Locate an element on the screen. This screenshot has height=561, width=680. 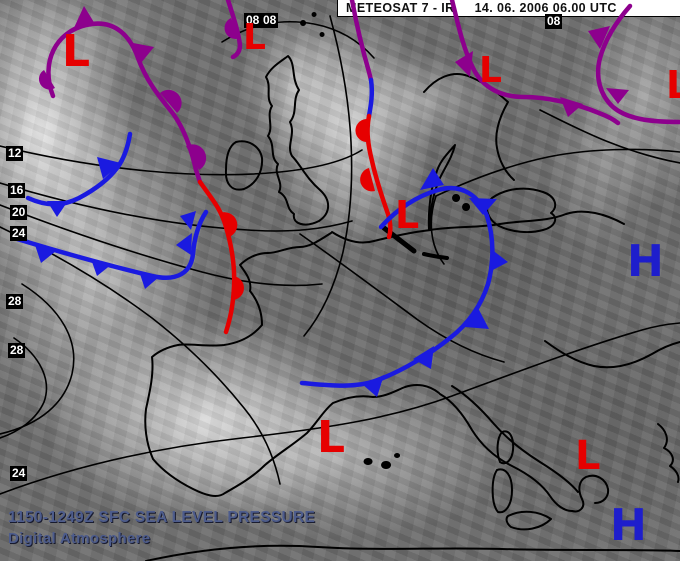
credit-line-2: Digital Atmosphere is located at coordinates (79, 538).